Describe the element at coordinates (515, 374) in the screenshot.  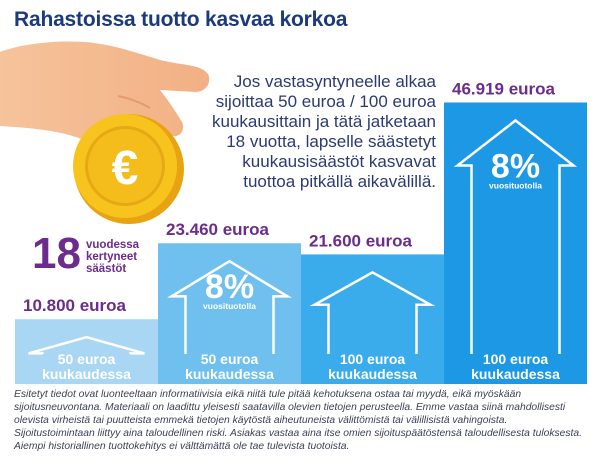
I see `category-label-4: kuukaudessa` at that location.